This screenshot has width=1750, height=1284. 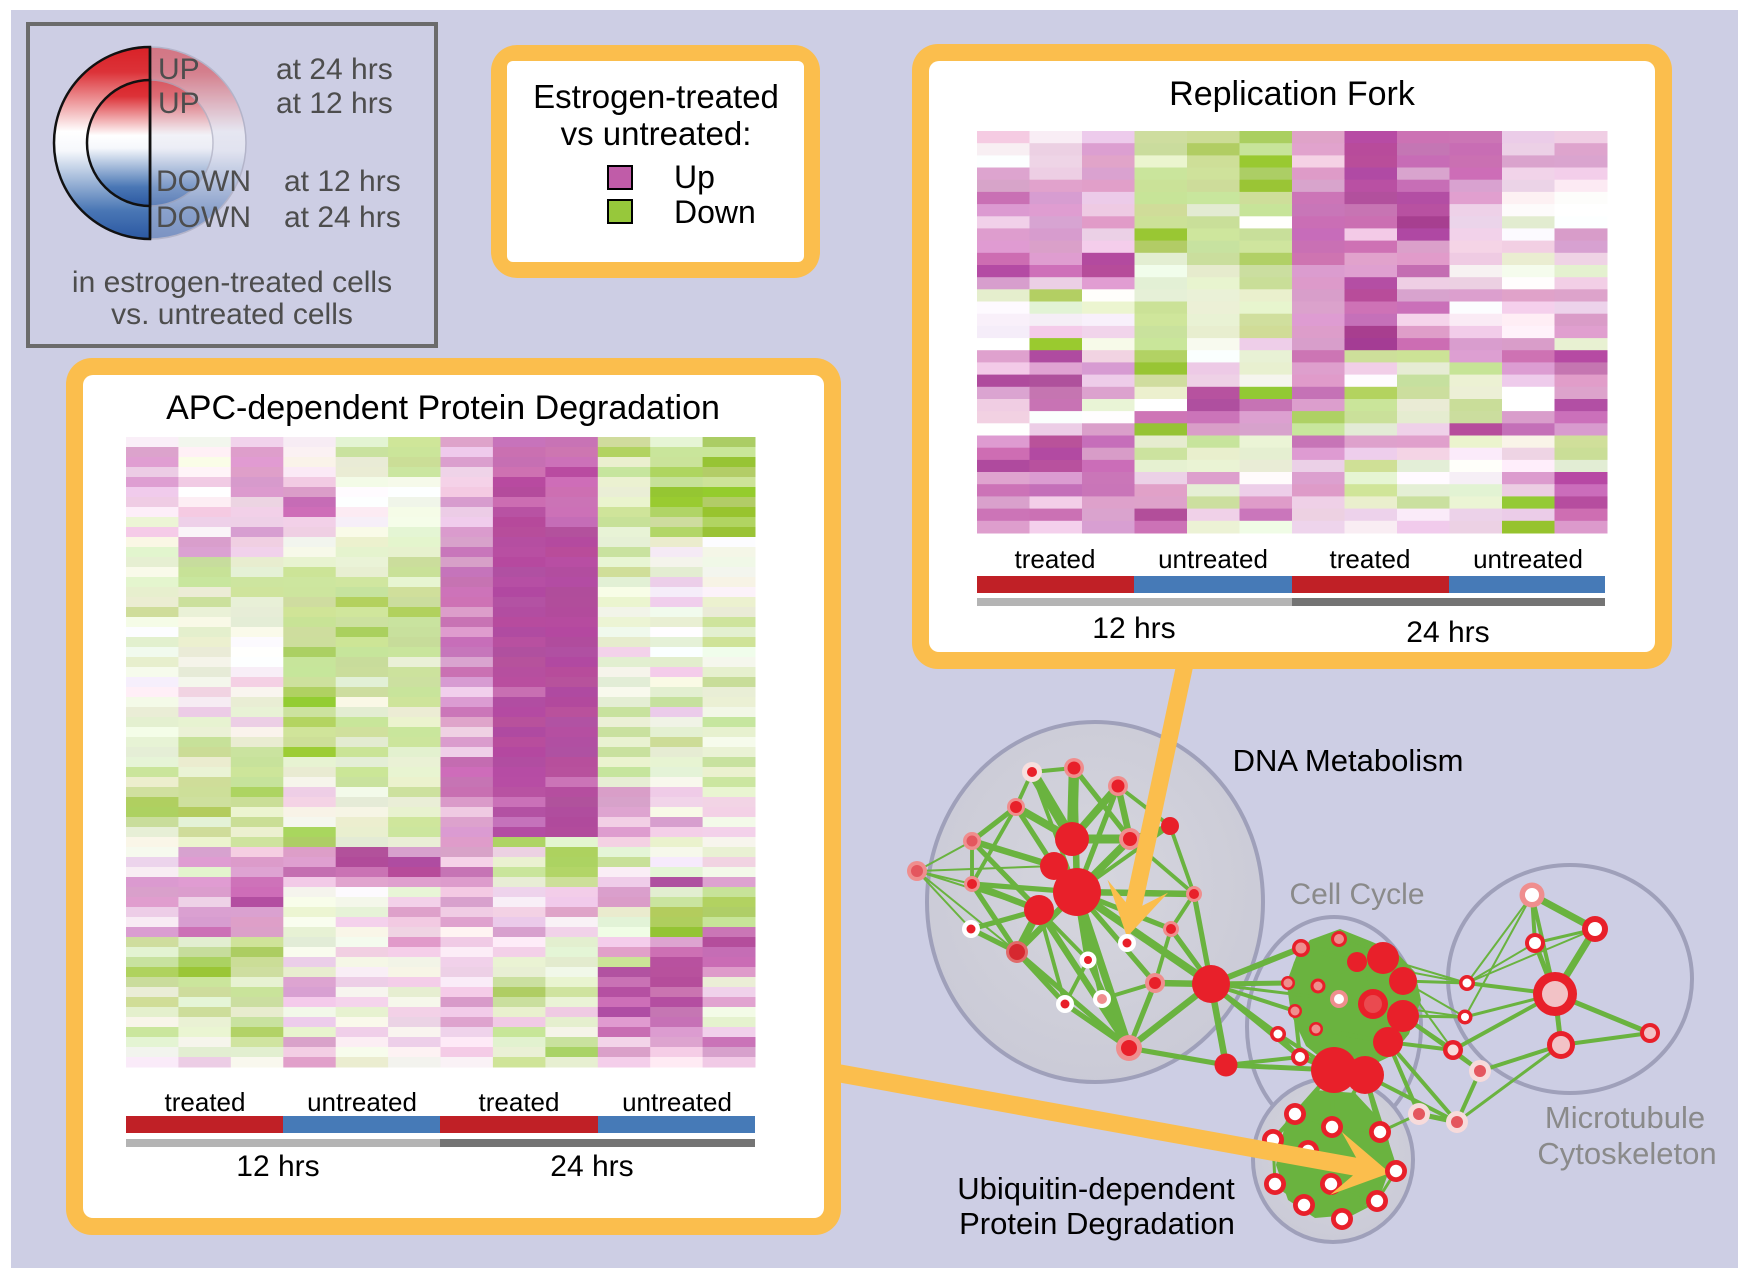 I want to click on svg-text: Down, so click(x=715, y=212).